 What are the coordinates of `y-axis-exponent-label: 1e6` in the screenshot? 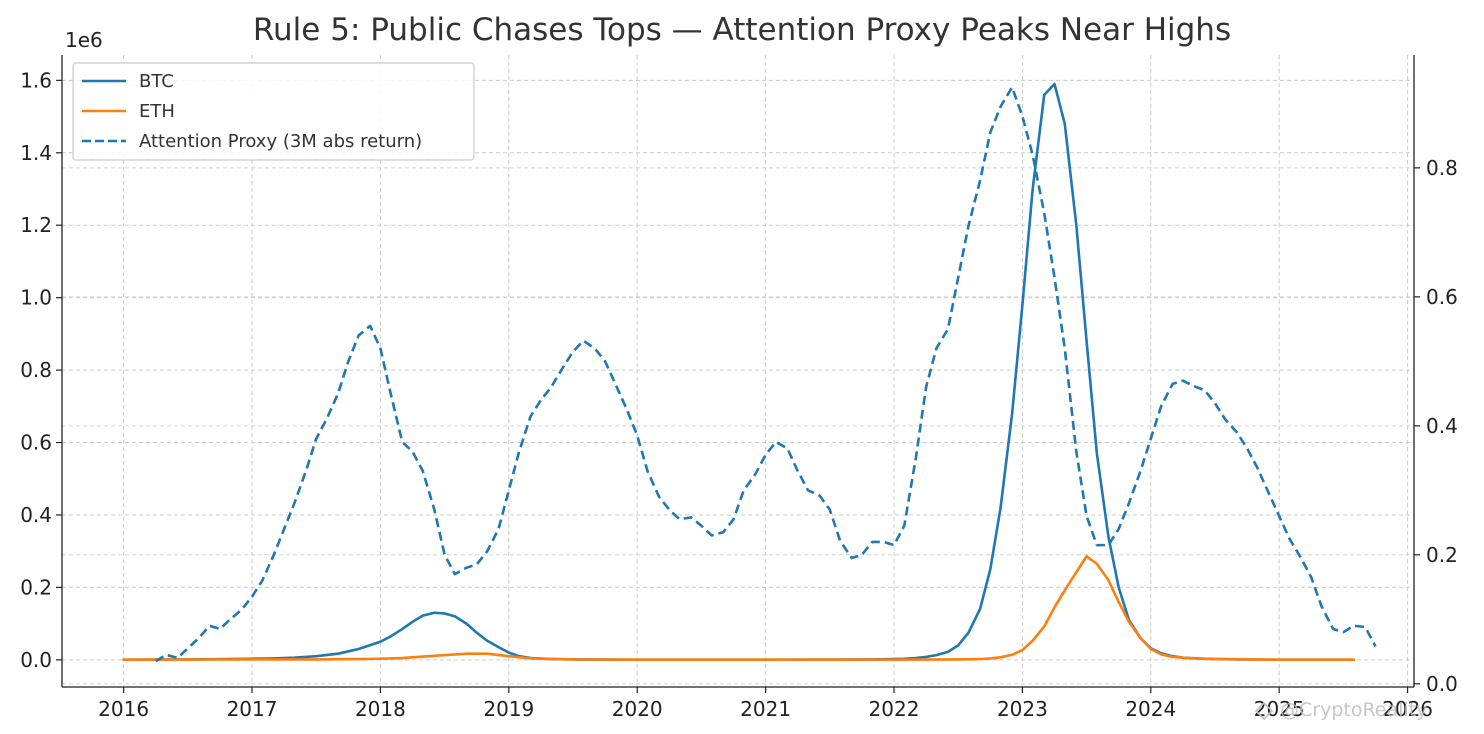 It's located at (84, 40).